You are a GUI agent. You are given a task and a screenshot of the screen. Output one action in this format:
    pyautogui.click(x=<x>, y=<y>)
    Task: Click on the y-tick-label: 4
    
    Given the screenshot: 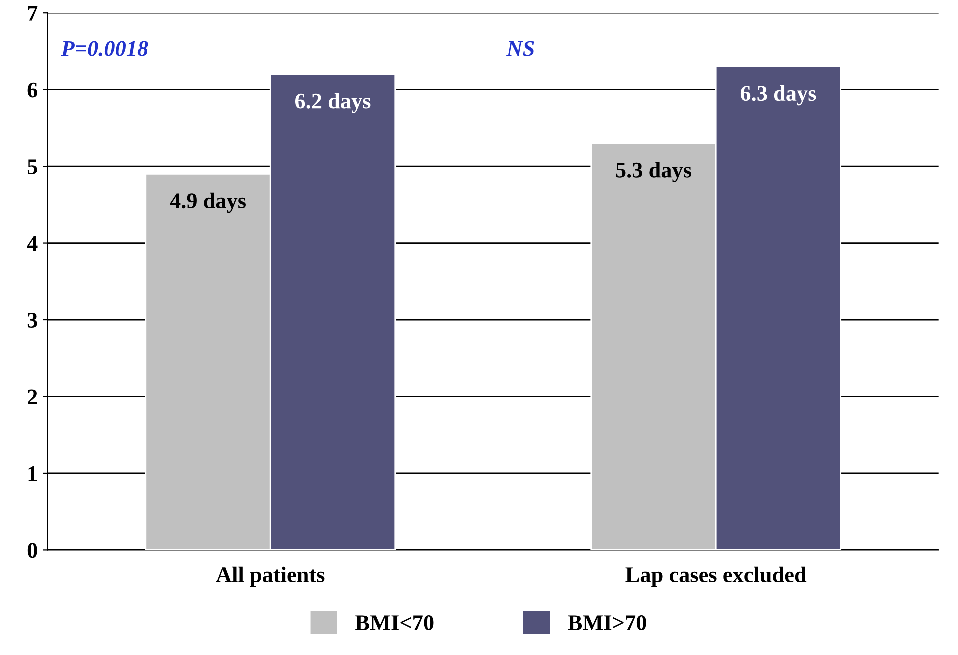 What is the action you would take?
    pyautogui.click(x=32, y=243)
    